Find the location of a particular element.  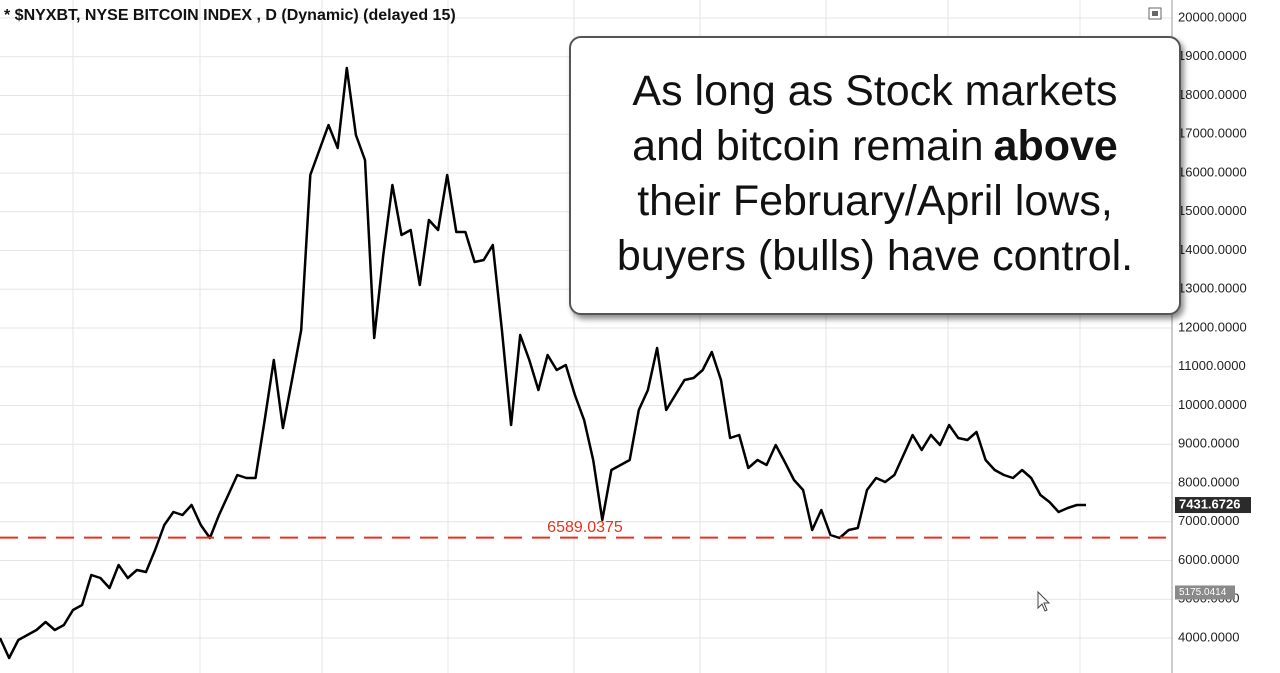

mouse-cursor is located at coordinates (1044, 601).